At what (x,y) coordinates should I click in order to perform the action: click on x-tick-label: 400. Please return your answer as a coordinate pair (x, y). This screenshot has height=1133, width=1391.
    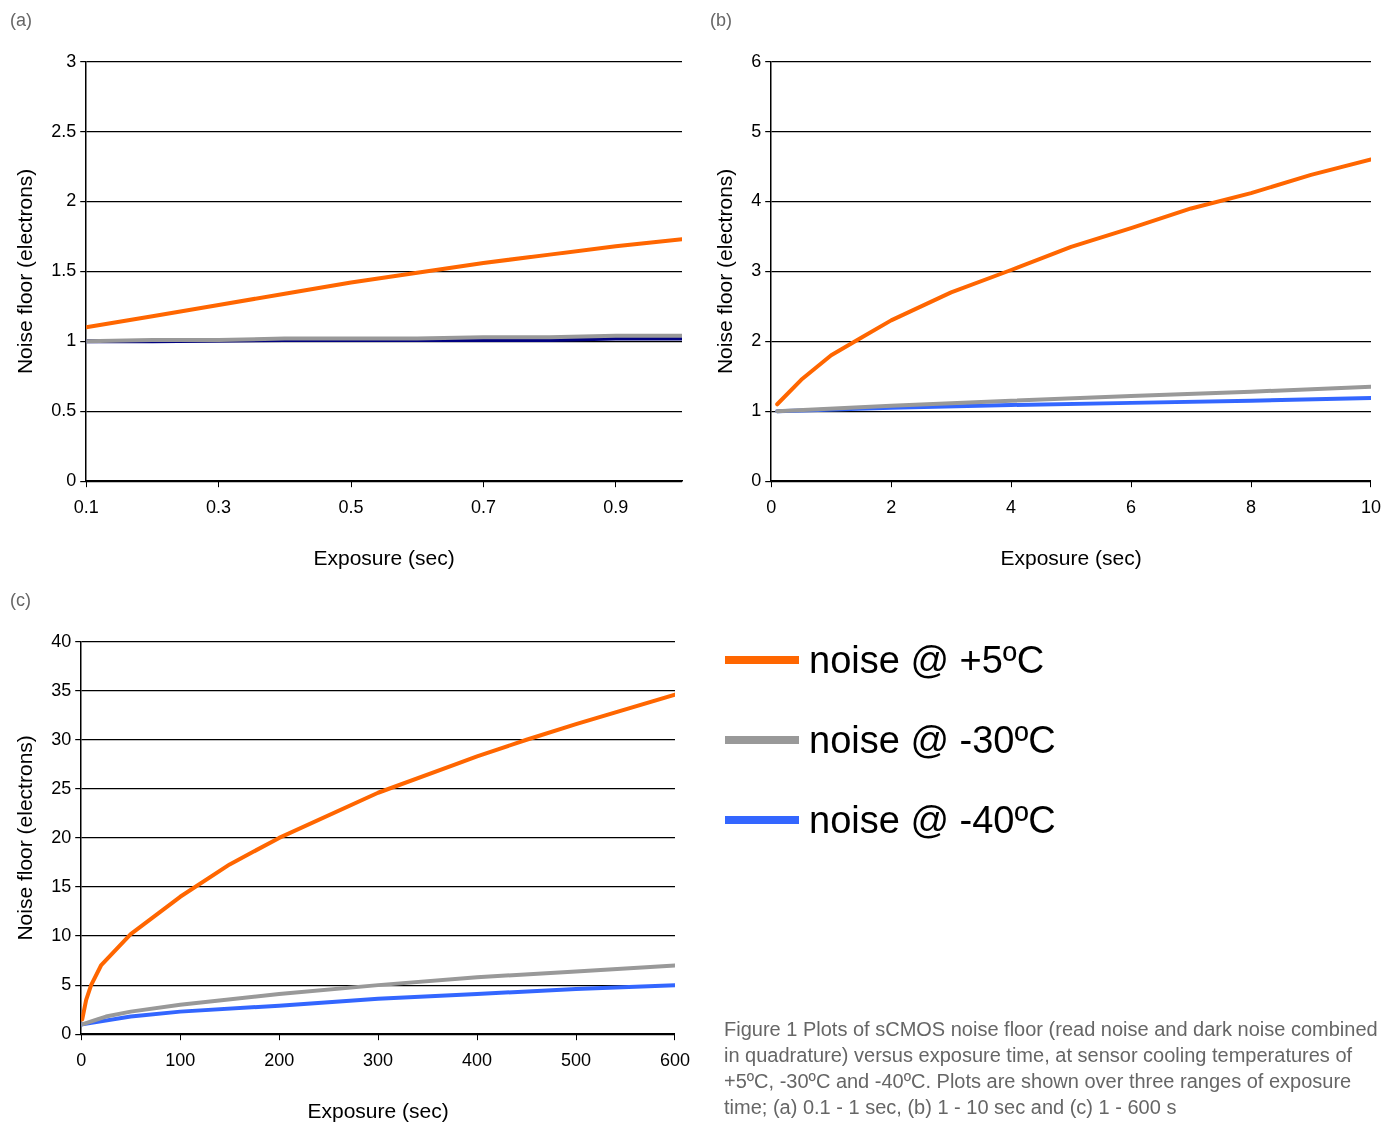
    Looking at the image, I should click on (477, 1059).